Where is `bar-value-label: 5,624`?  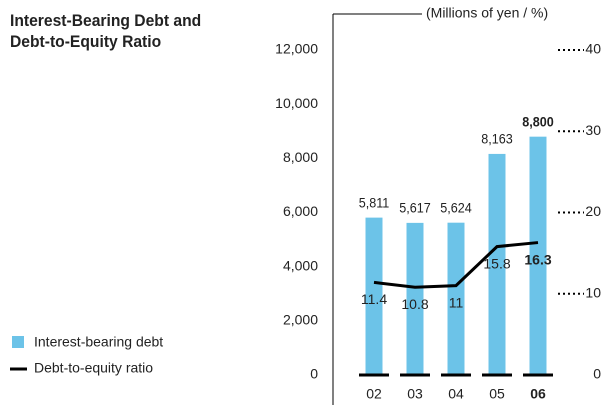
bar-value-label: 5,624 is located at coordinates (455, 208).